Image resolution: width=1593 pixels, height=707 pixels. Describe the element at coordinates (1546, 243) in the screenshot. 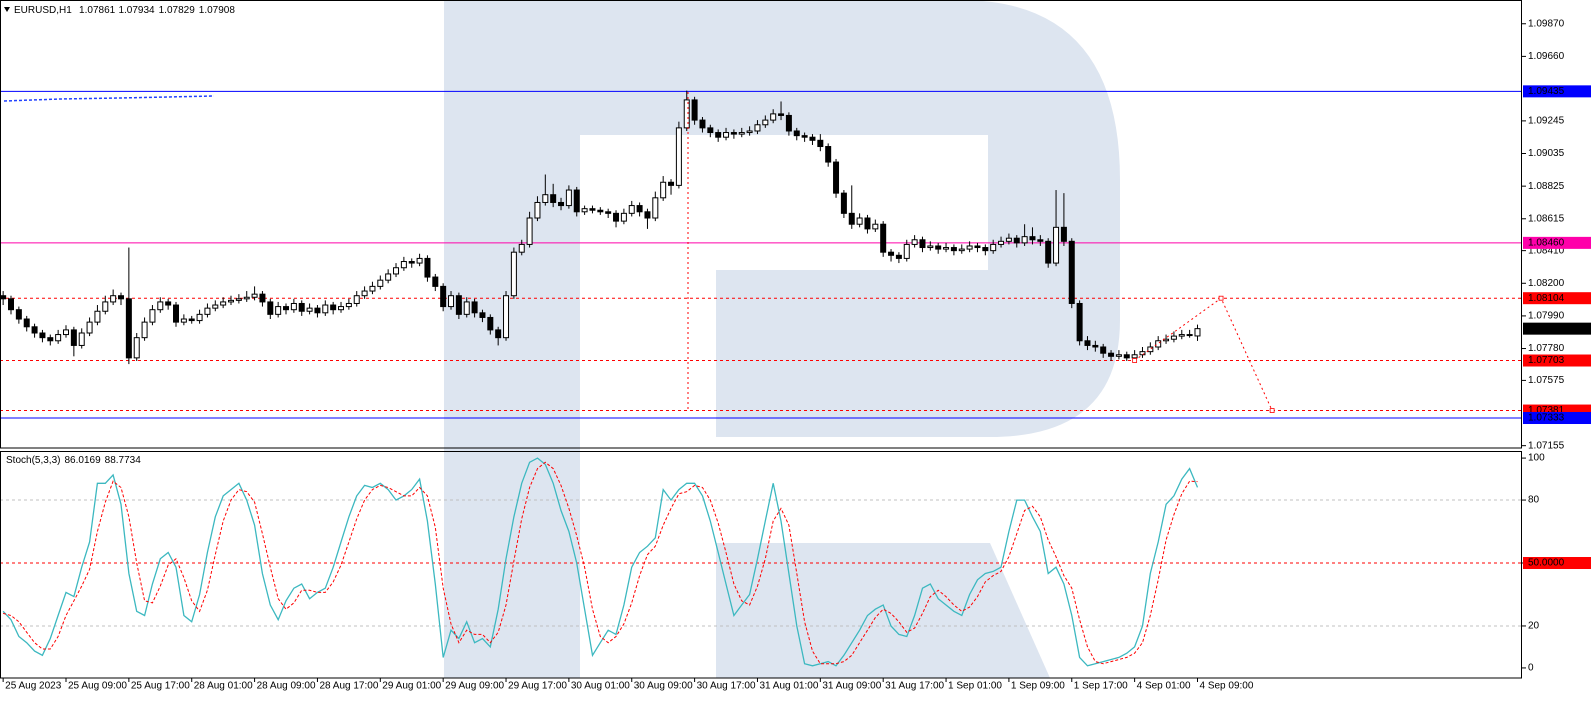

I see `level-label: 1.08460` at that location.